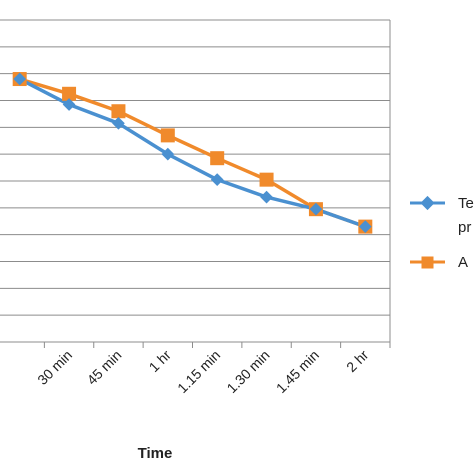 The image size is (474, 474). I want to click on x-axis-ticks, so click(217, 345).